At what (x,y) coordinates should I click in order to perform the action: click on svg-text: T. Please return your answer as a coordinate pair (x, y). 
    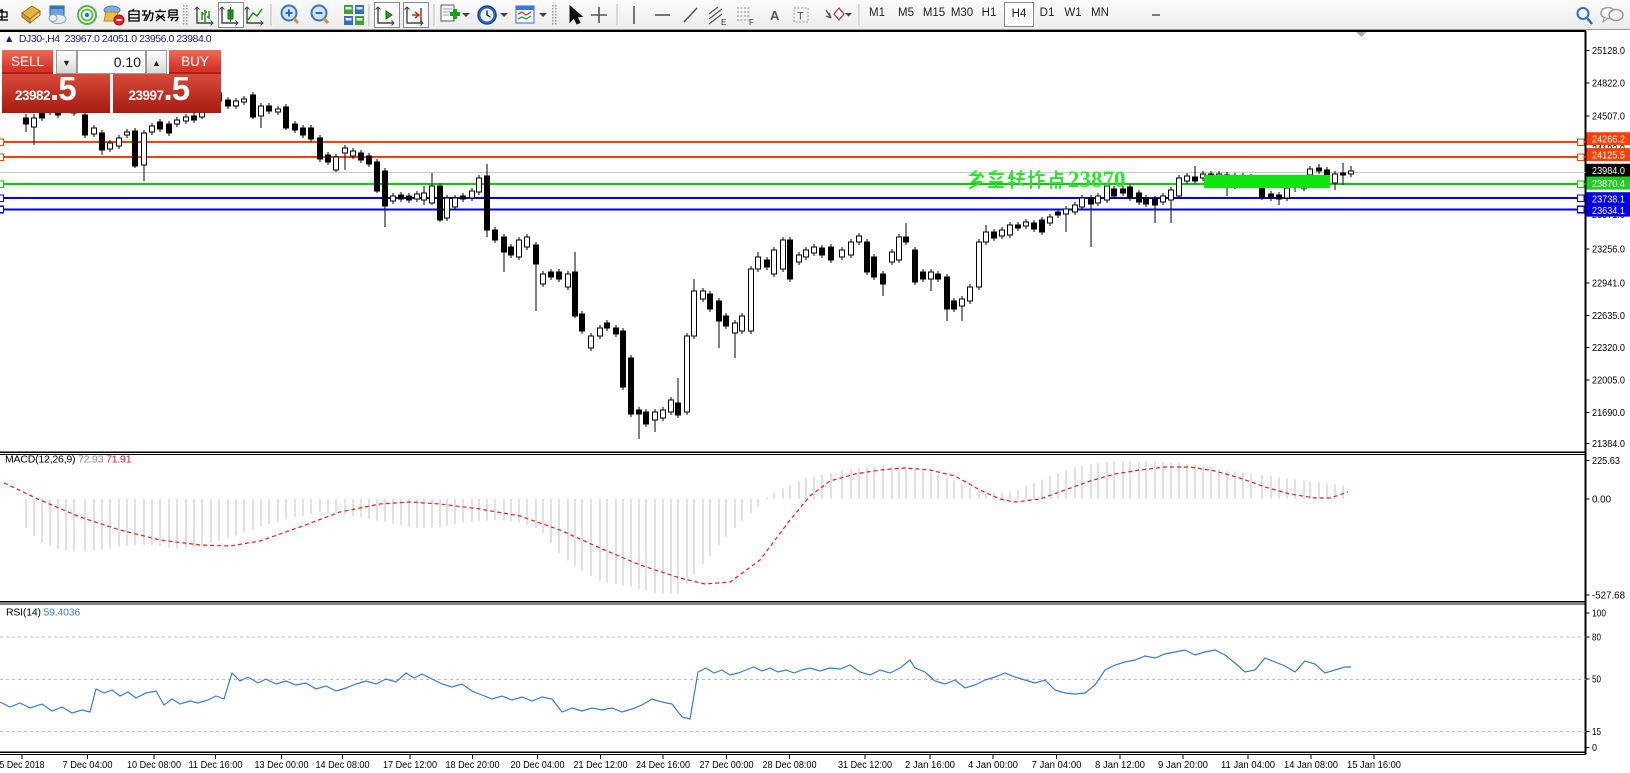
    Looking at the image, I should click on (800, 17).